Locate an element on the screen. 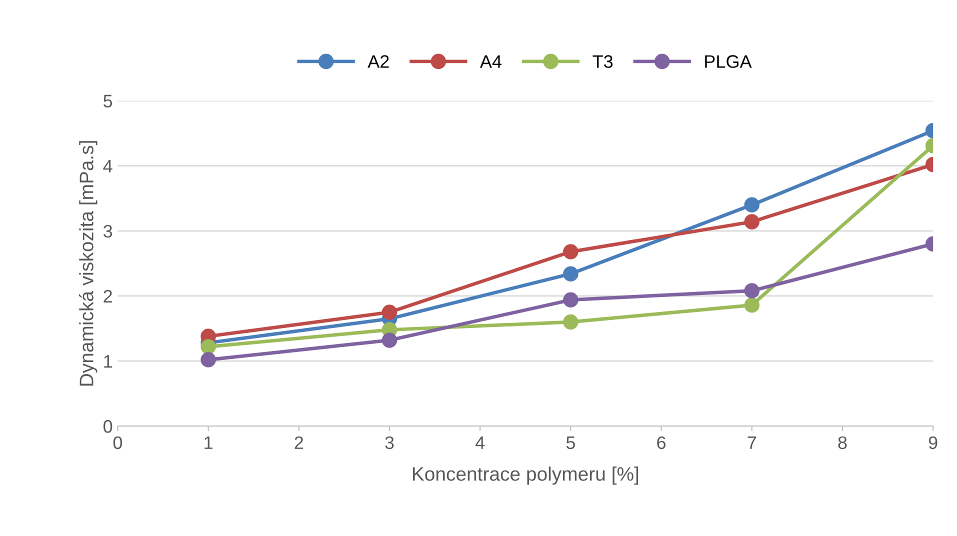 This screenshot has height=536, width=957. x-tick-label: 7 is located at coordinates (752, 442).